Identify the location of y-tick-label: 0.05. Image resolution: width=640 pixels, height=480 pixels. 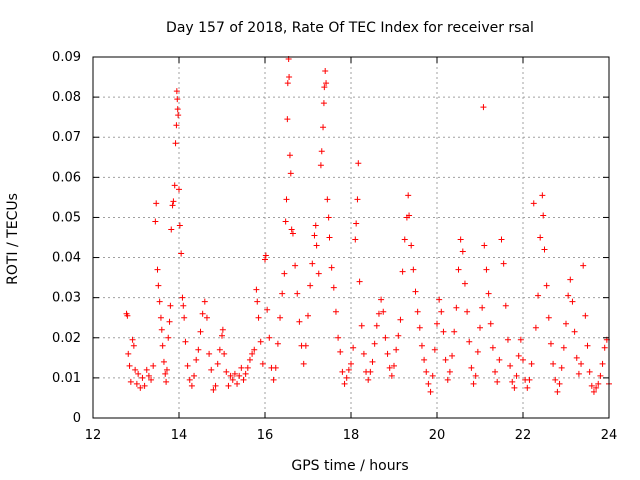
(66, 217).